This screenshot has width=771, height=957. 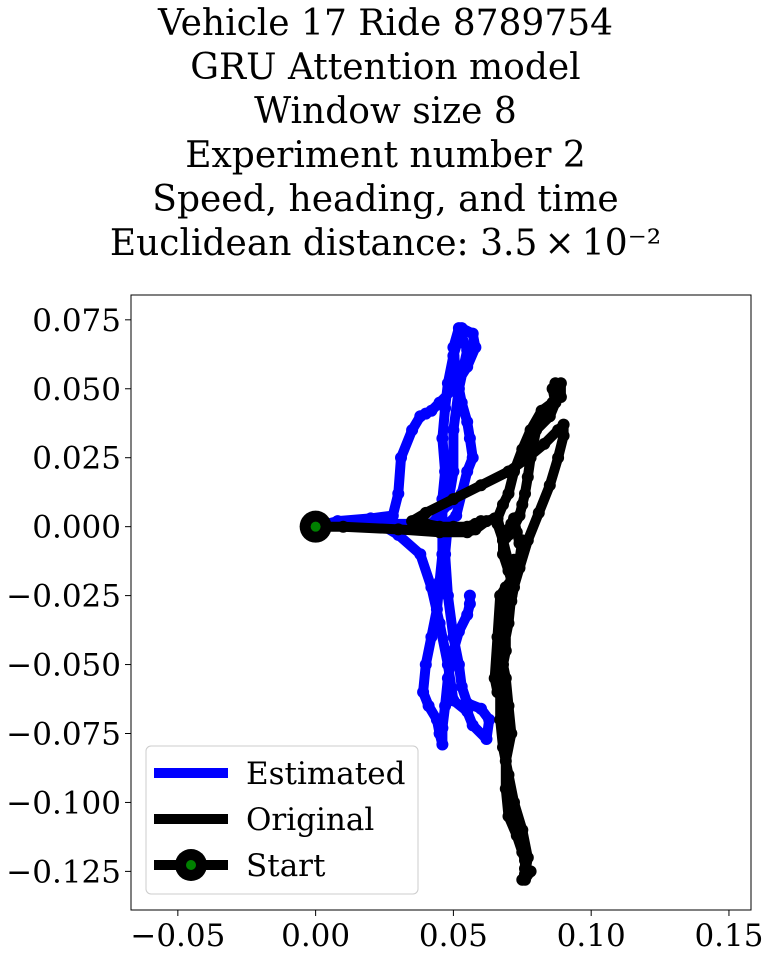 I want to click on title-line-3: Window size 8, so click(x=385, y=111).